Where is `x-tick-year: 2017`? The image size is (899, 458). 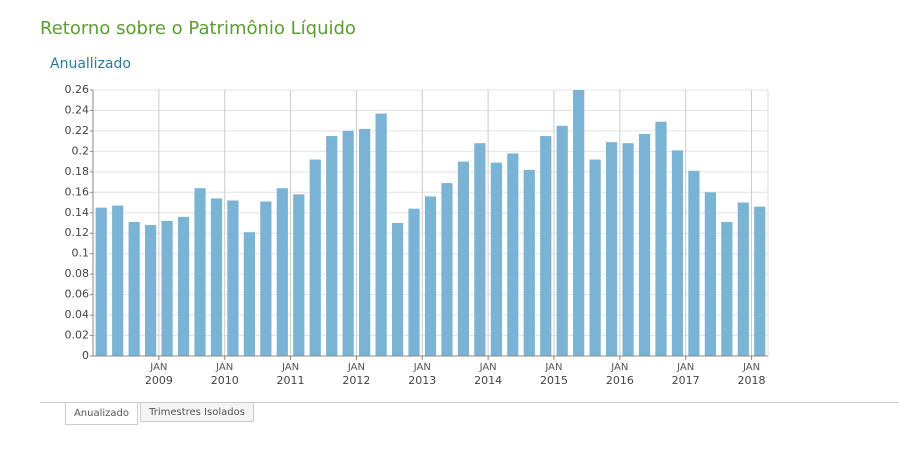
x-tick-year: 2017 is located at coordinates (686, 380).